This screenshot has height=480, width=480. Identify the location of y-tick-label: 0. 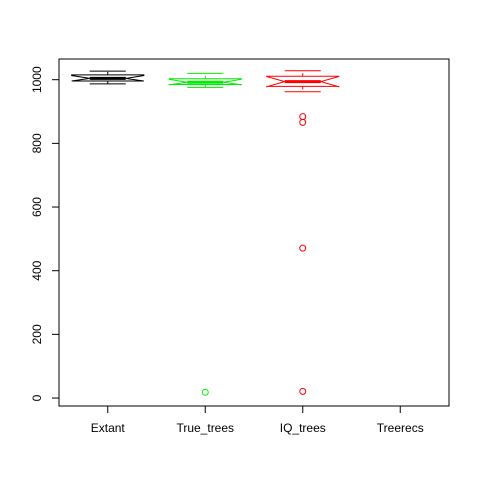
(37, 397).